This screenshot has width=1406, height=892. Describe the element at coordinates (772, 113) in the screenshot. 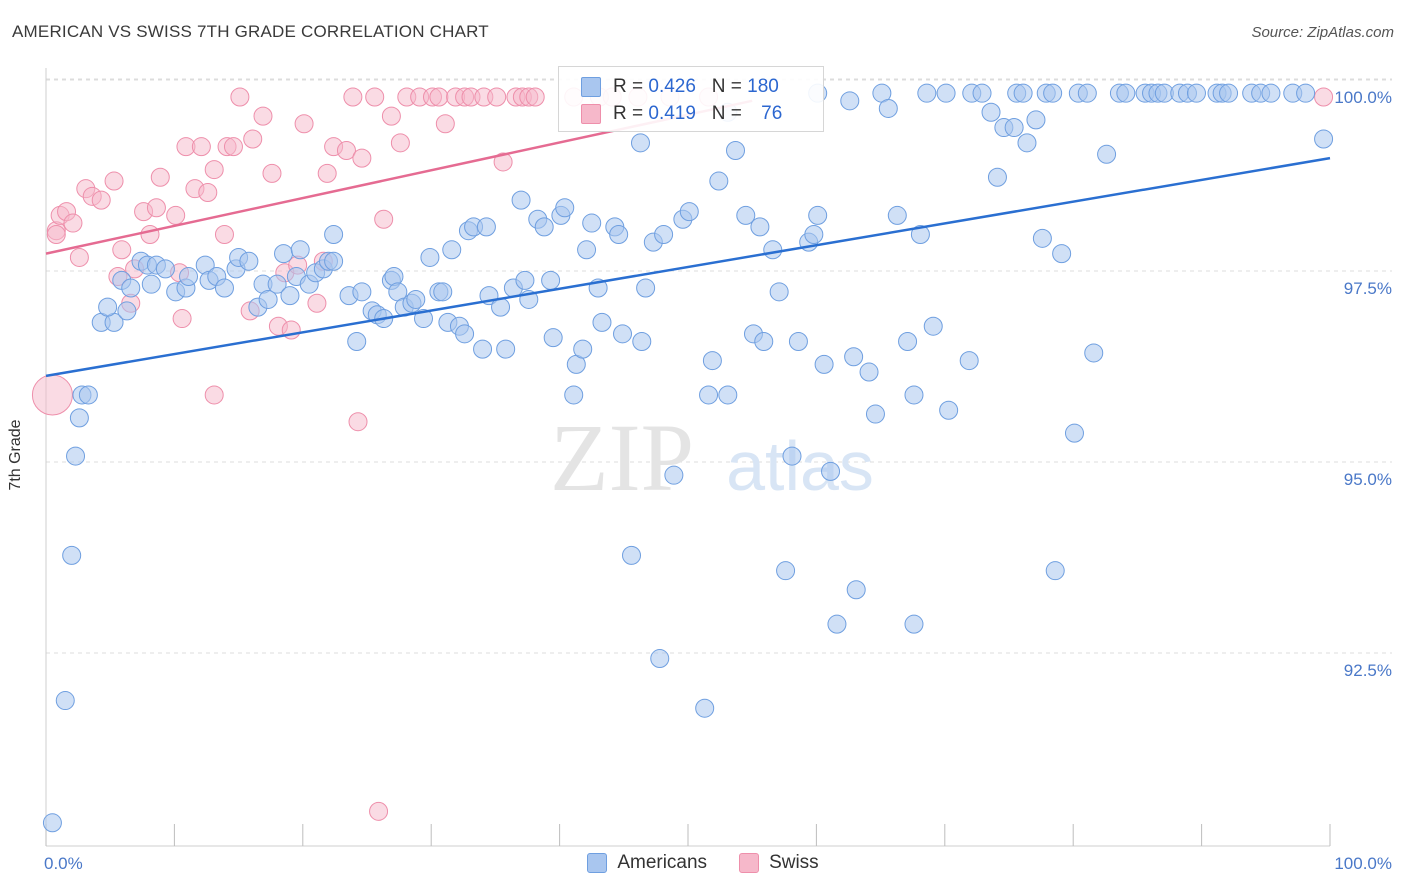

I see `n-value: 76` at that location.